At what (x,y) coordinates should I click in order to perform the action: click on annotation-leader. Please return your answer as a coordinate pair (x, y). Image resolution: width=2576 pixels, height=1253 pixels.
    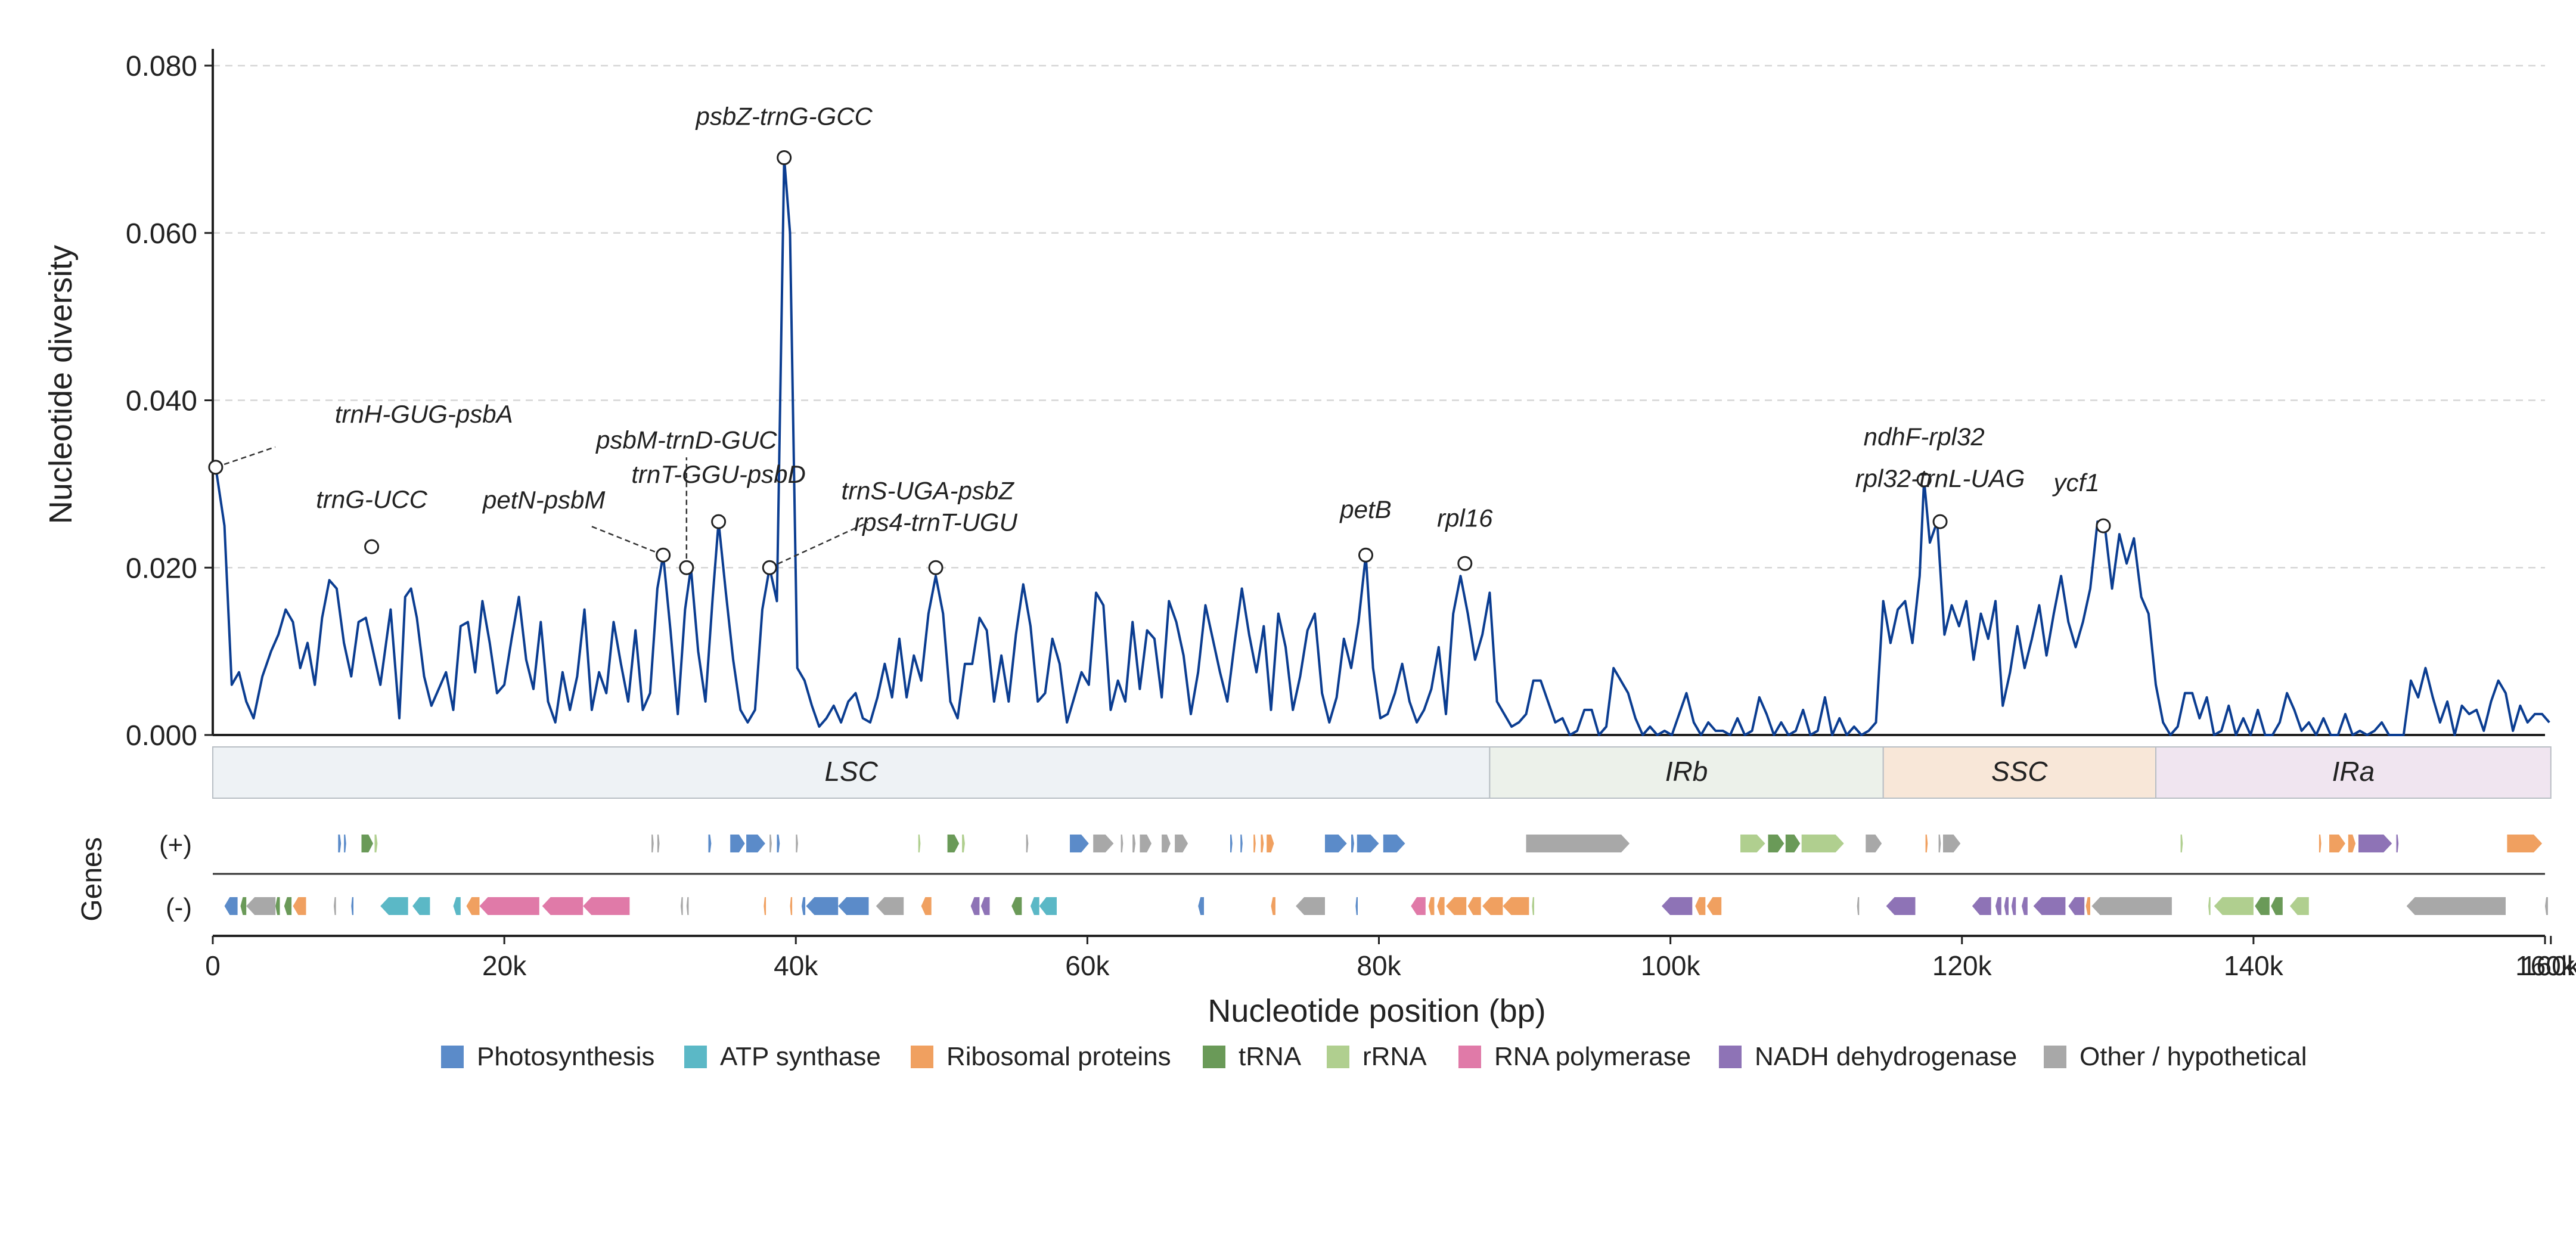
    Looking at the image, I should click on (246, 457).